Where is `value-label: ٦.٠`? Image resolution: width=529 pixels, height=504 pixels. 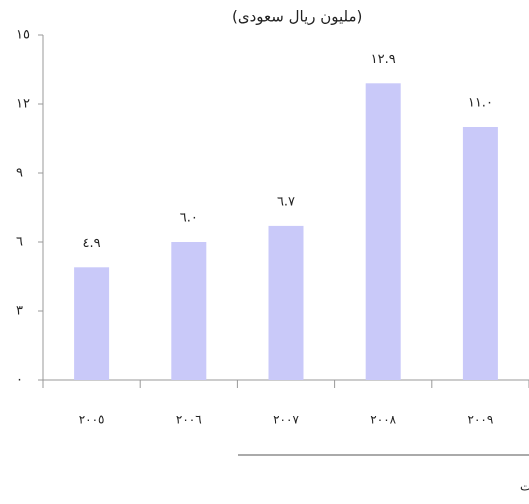 value-label: ٦.٠ is located at coordinates (189, 218).